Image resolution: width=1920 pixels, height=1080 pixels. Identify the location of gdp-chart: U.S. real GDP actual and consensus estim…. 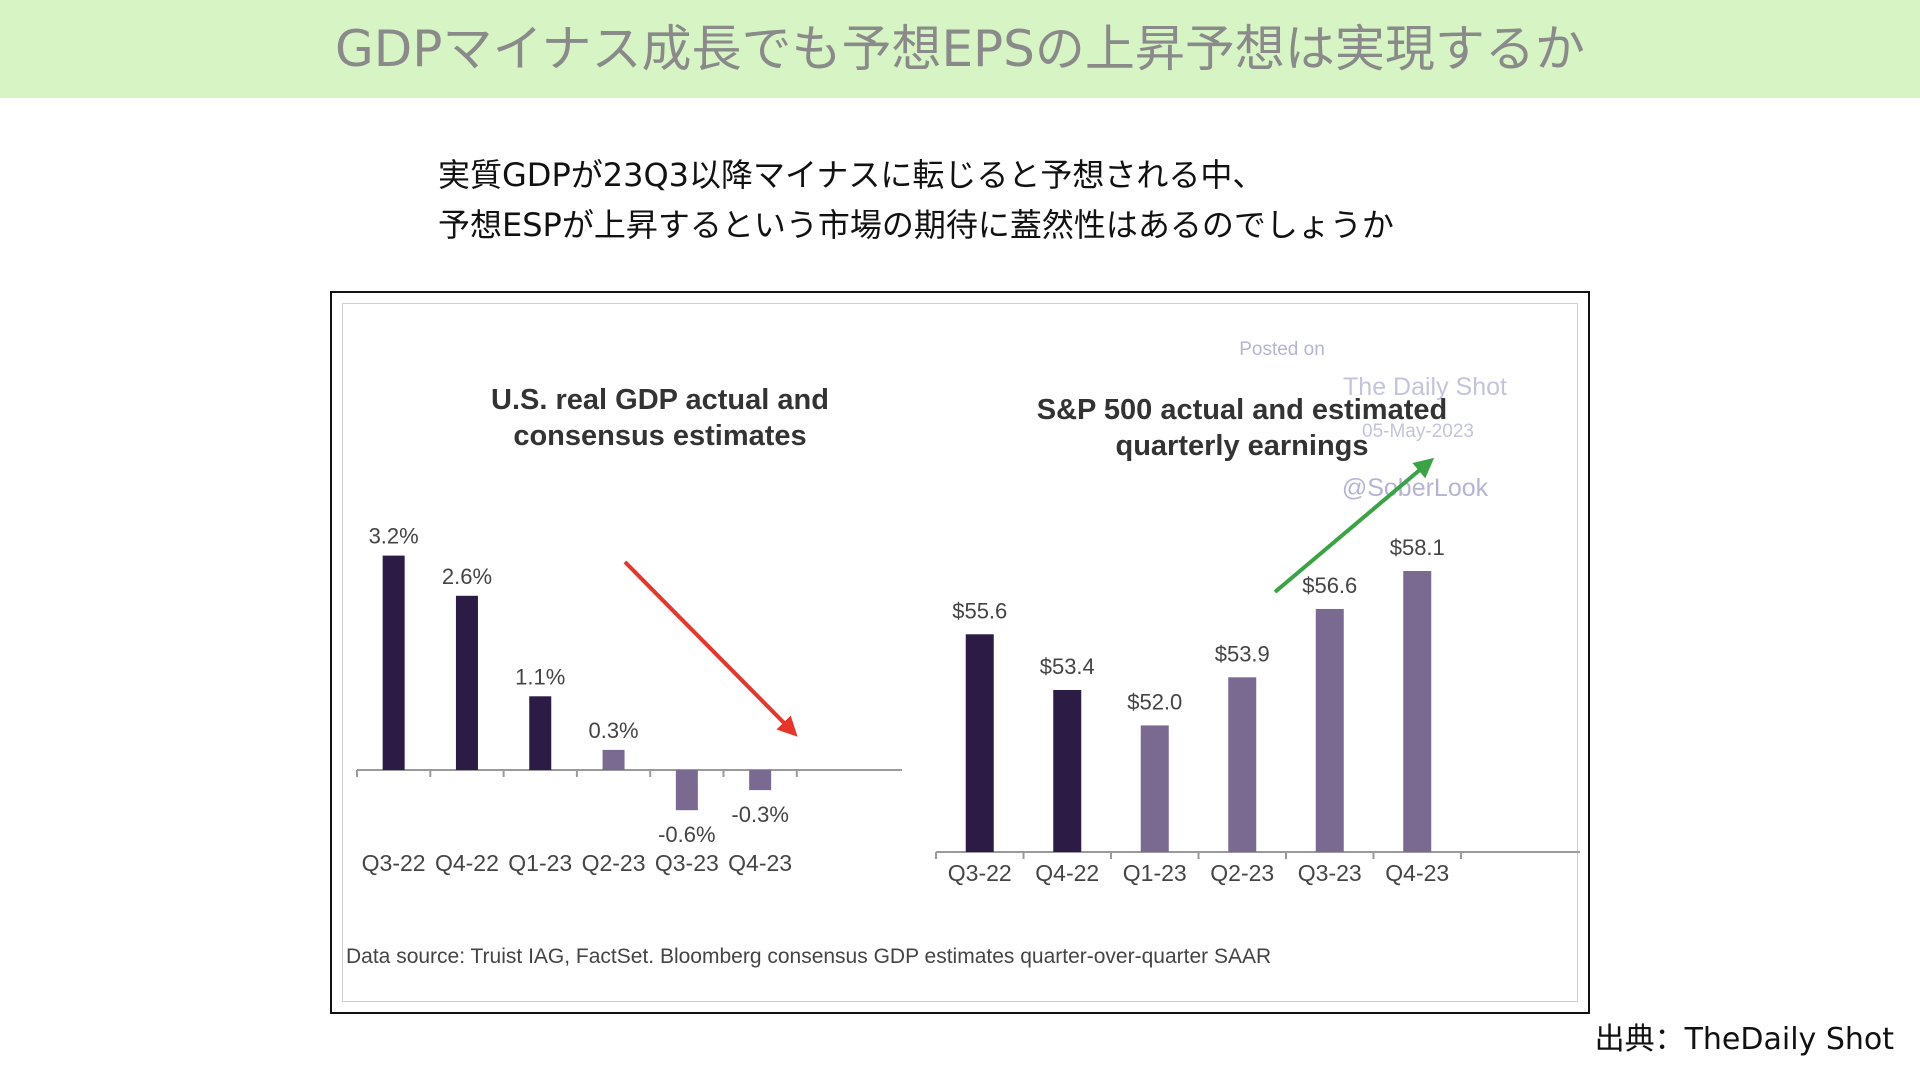
(629, 630).